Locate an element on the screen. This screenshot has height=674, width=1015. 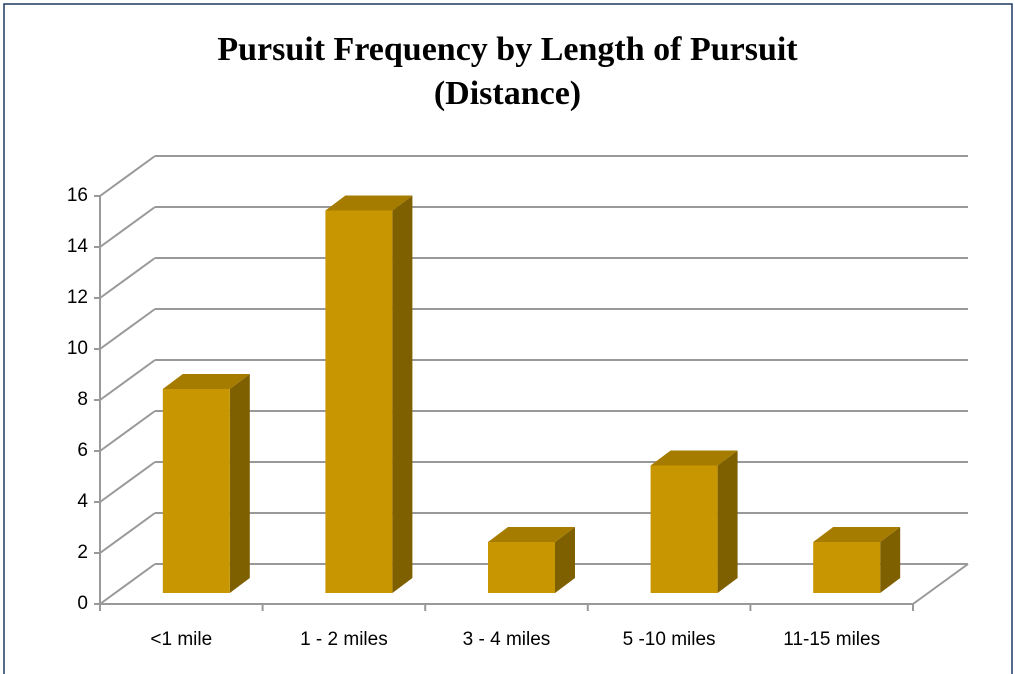
x-tick-label: 11-15 miles is located at coordinates (831, 639).